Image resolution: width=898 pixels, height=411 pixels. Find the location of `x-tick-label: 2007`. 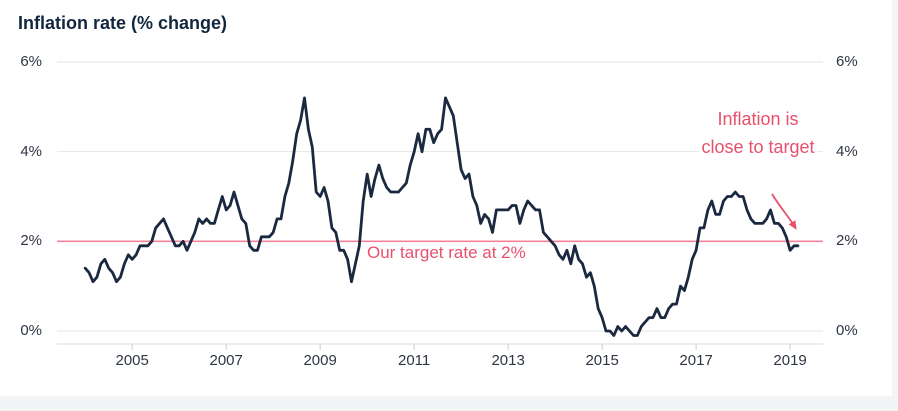

x-tick-label: 2007 is located at coordinates (226, 360).